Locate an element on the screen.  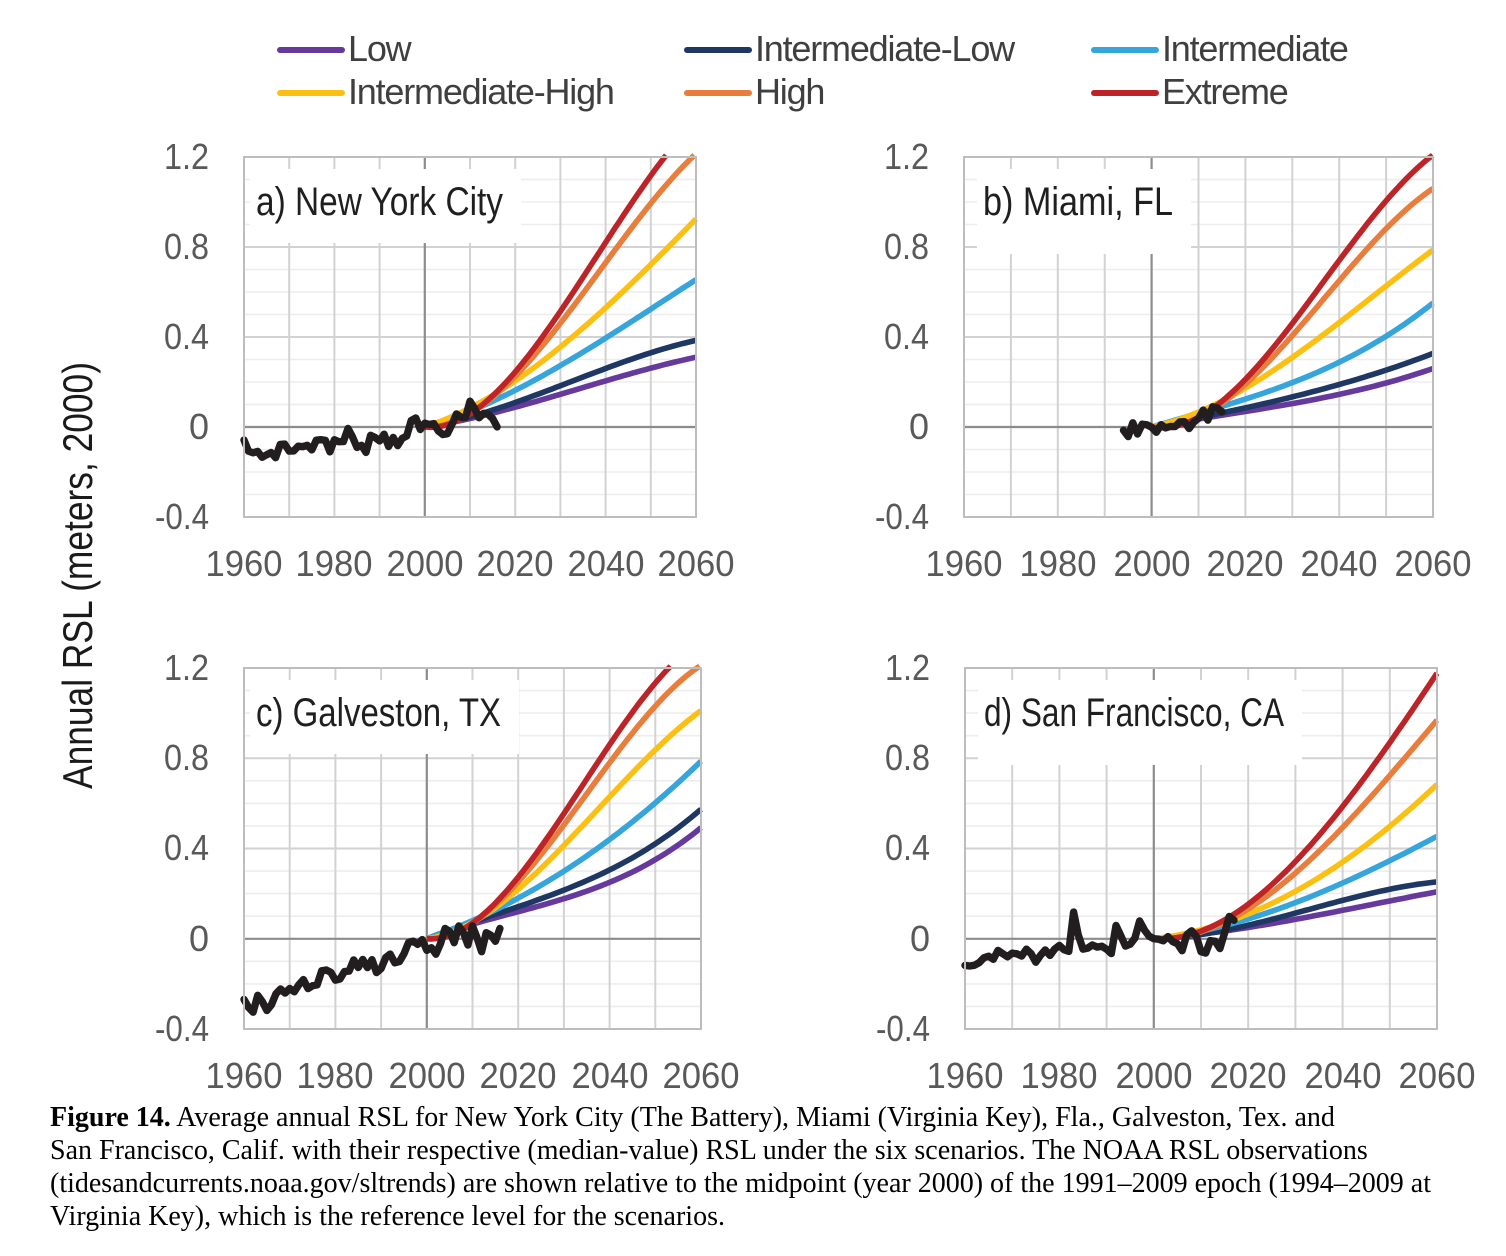
svg-text: a) New York City is located at coordinates (379, 202).